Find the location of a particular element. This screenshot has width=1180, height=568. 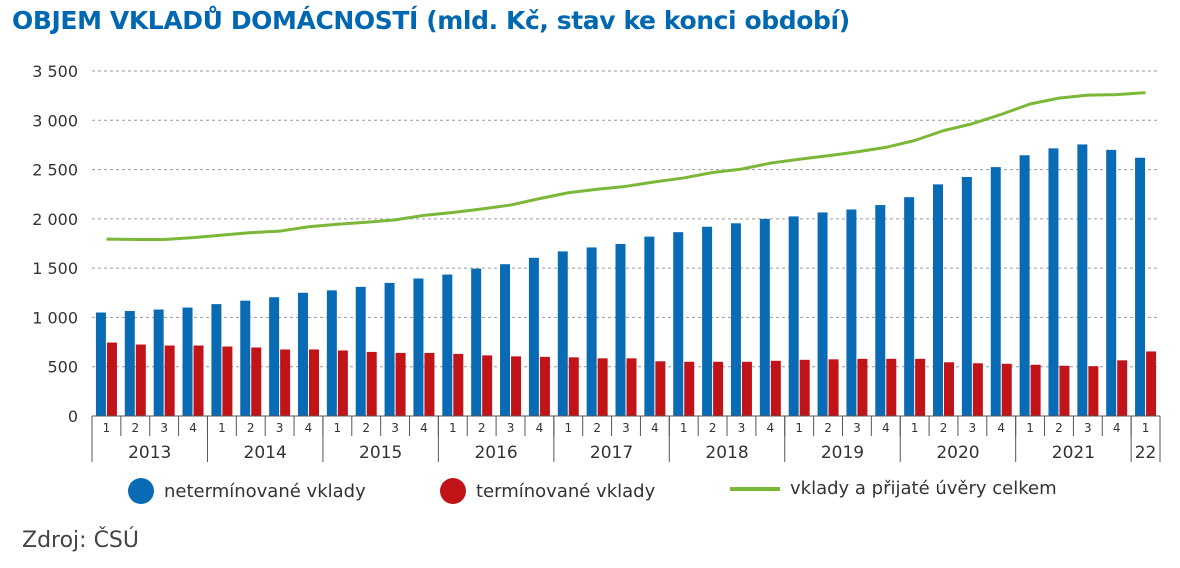

y-tick-label: 0 is located at coordinates (73, 416).